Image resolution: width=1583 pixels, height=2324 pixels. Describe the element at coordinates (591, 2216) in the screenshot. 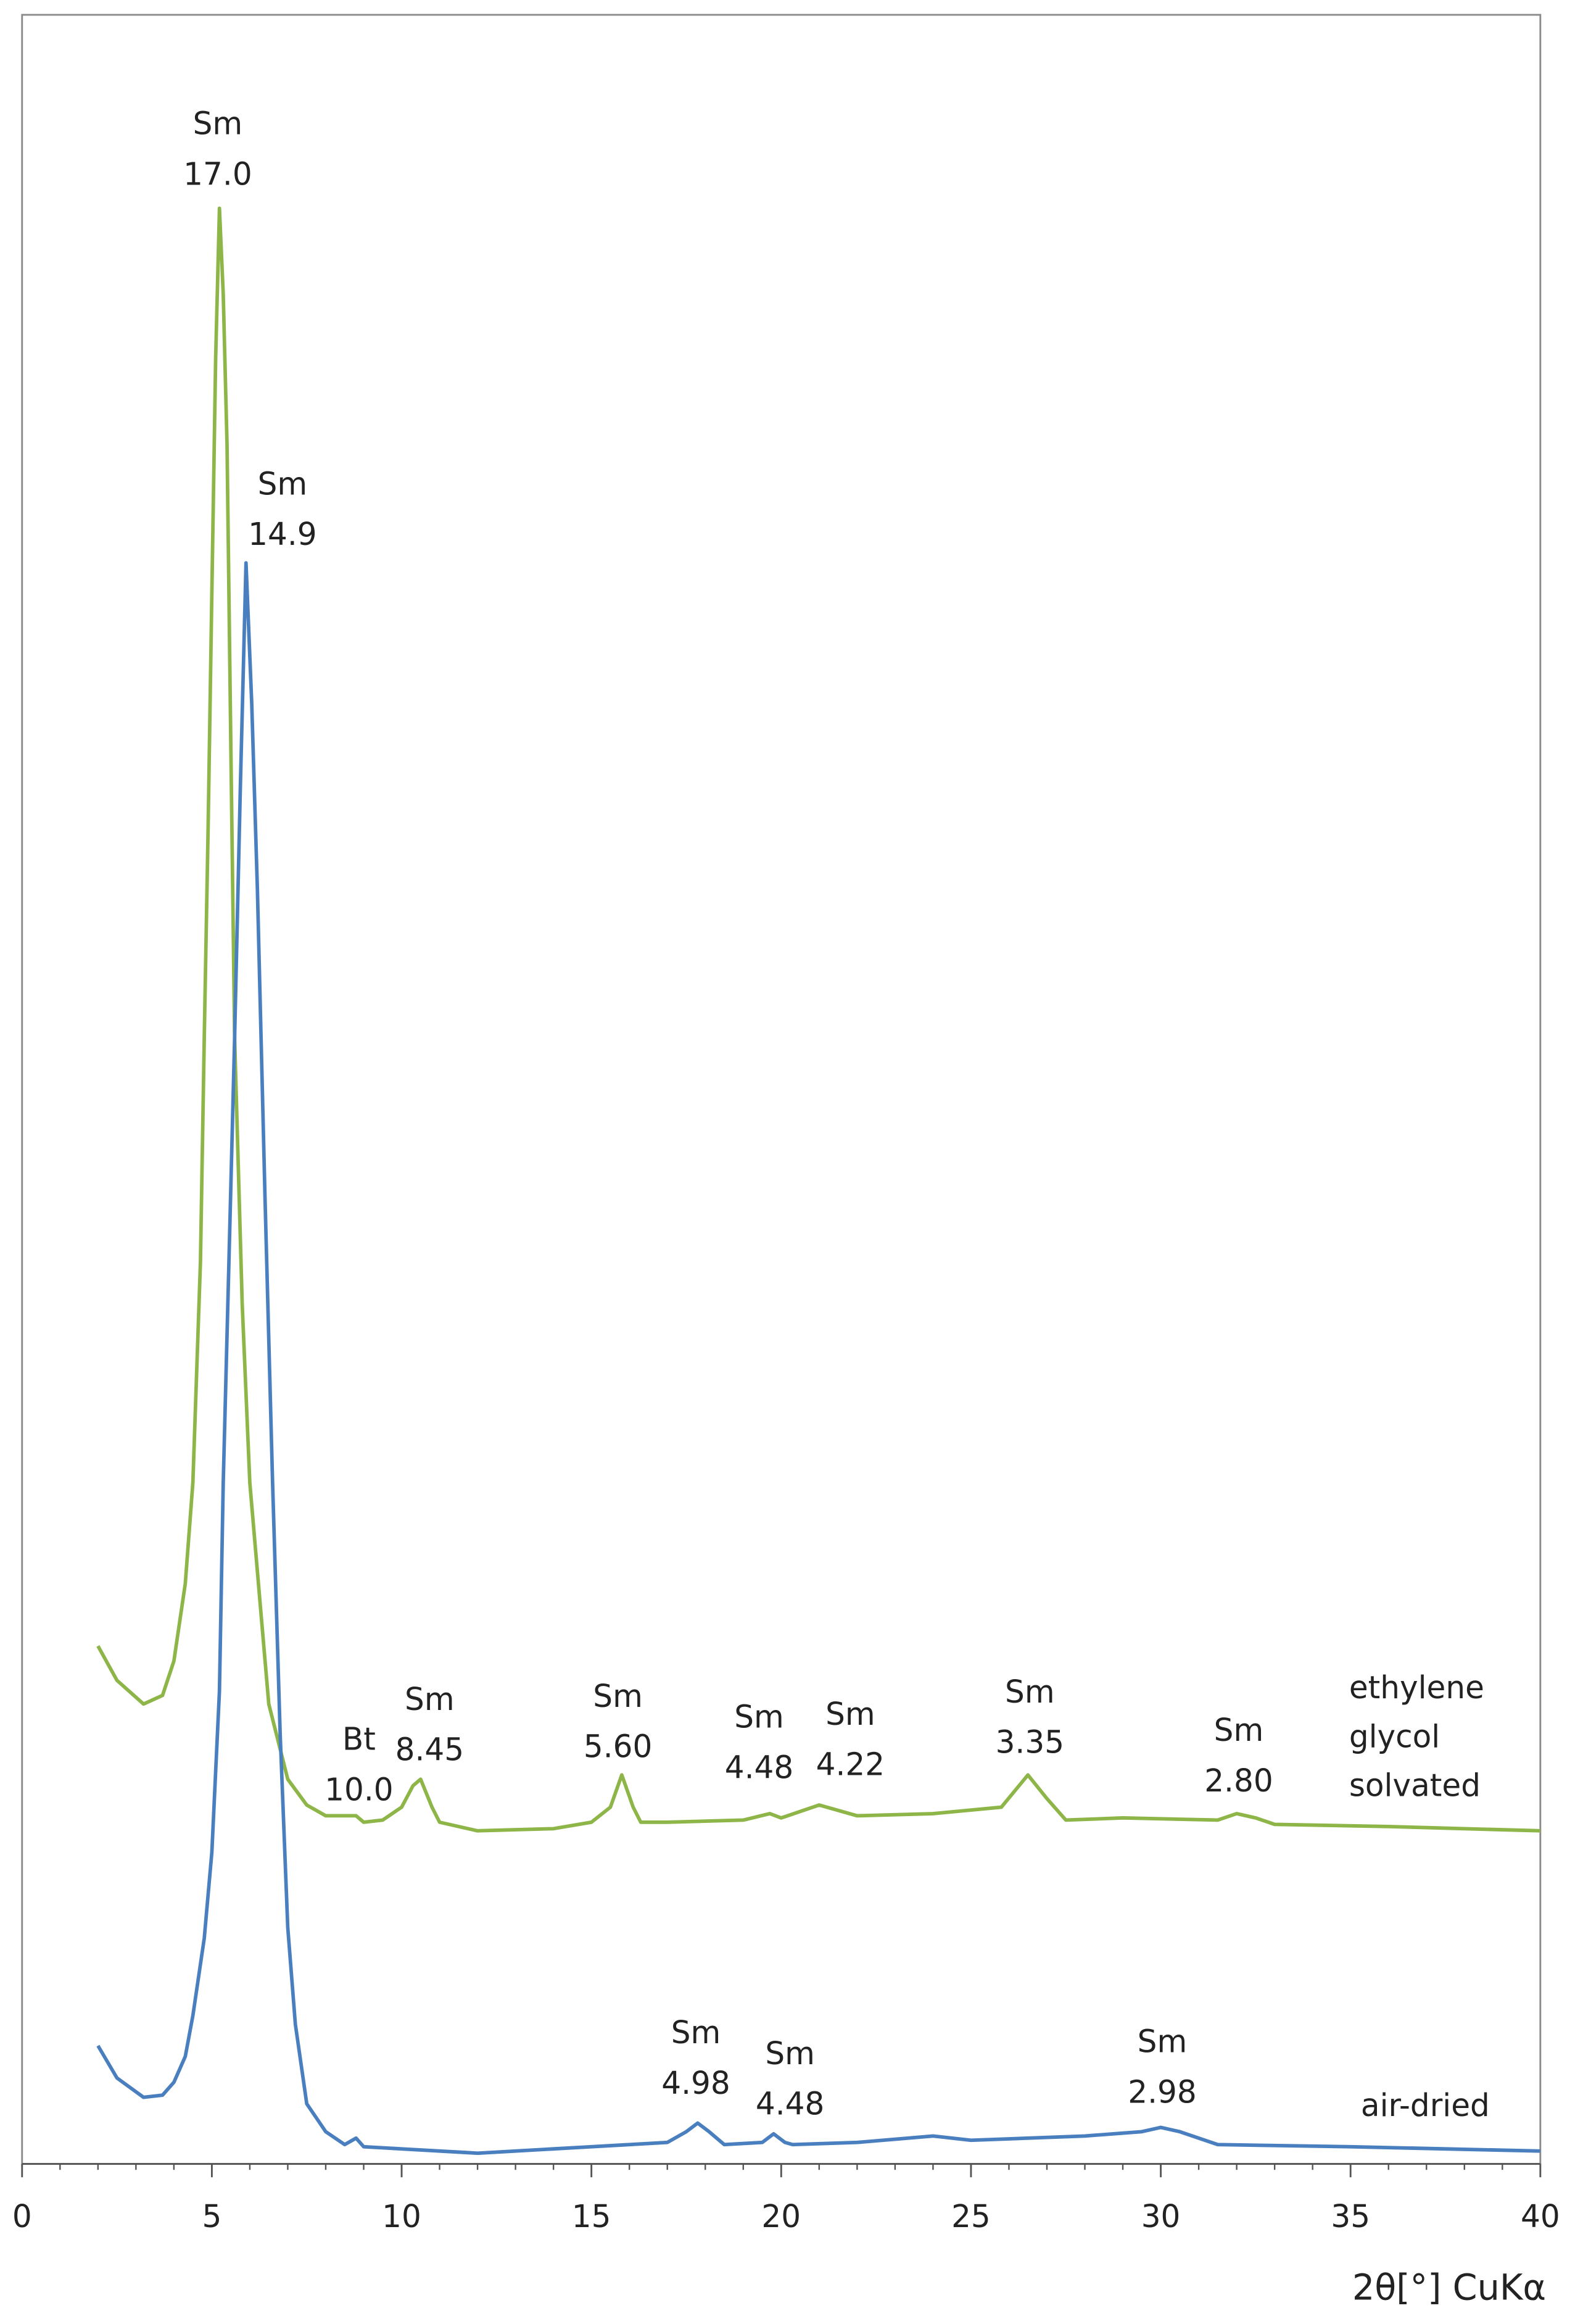

I see `x-tick-label: 15` at that location.